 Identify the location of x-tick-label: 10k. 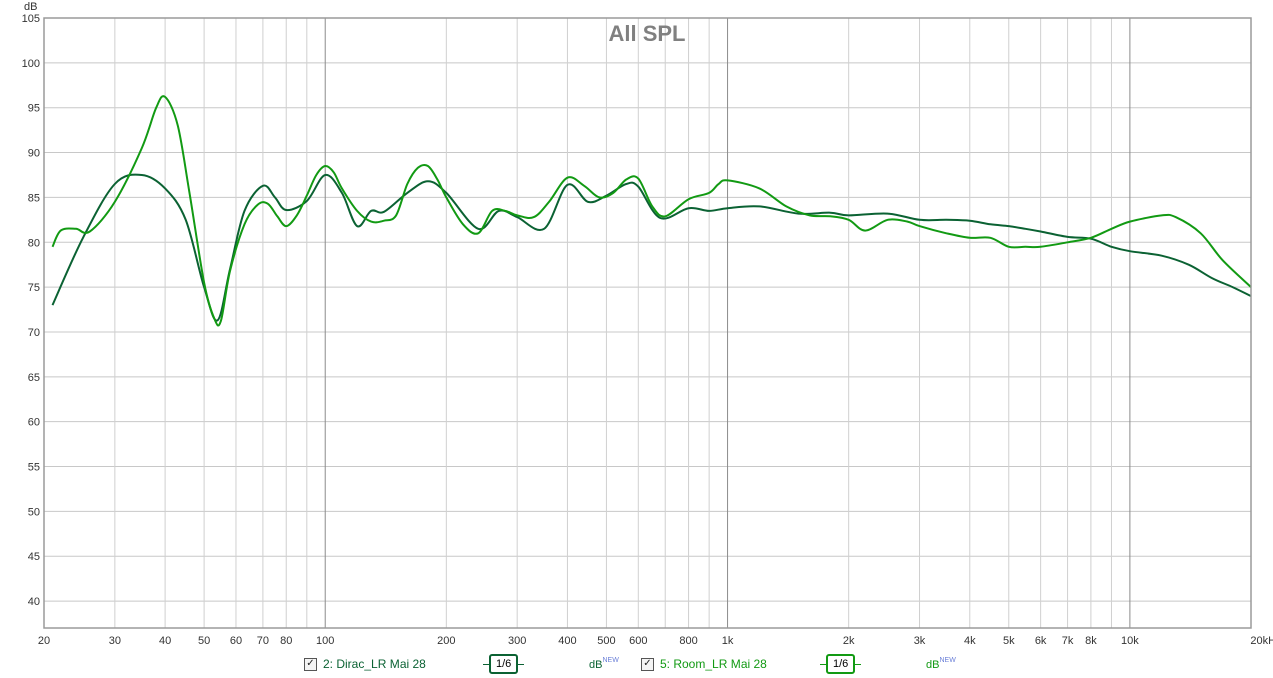
(1130, 641).